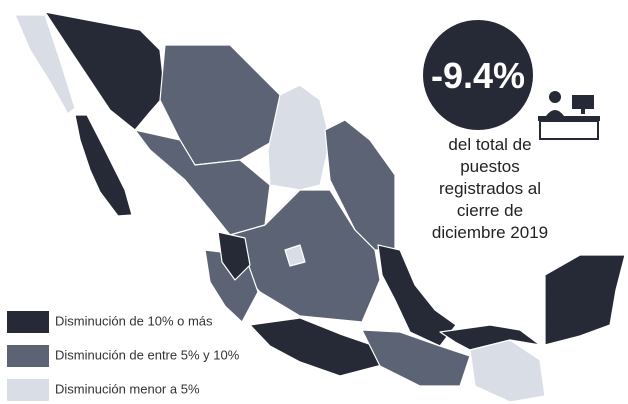  Describe the element at coordinates (490, 188) in the screenshot. I see `caption-line: registrados al` at that location.